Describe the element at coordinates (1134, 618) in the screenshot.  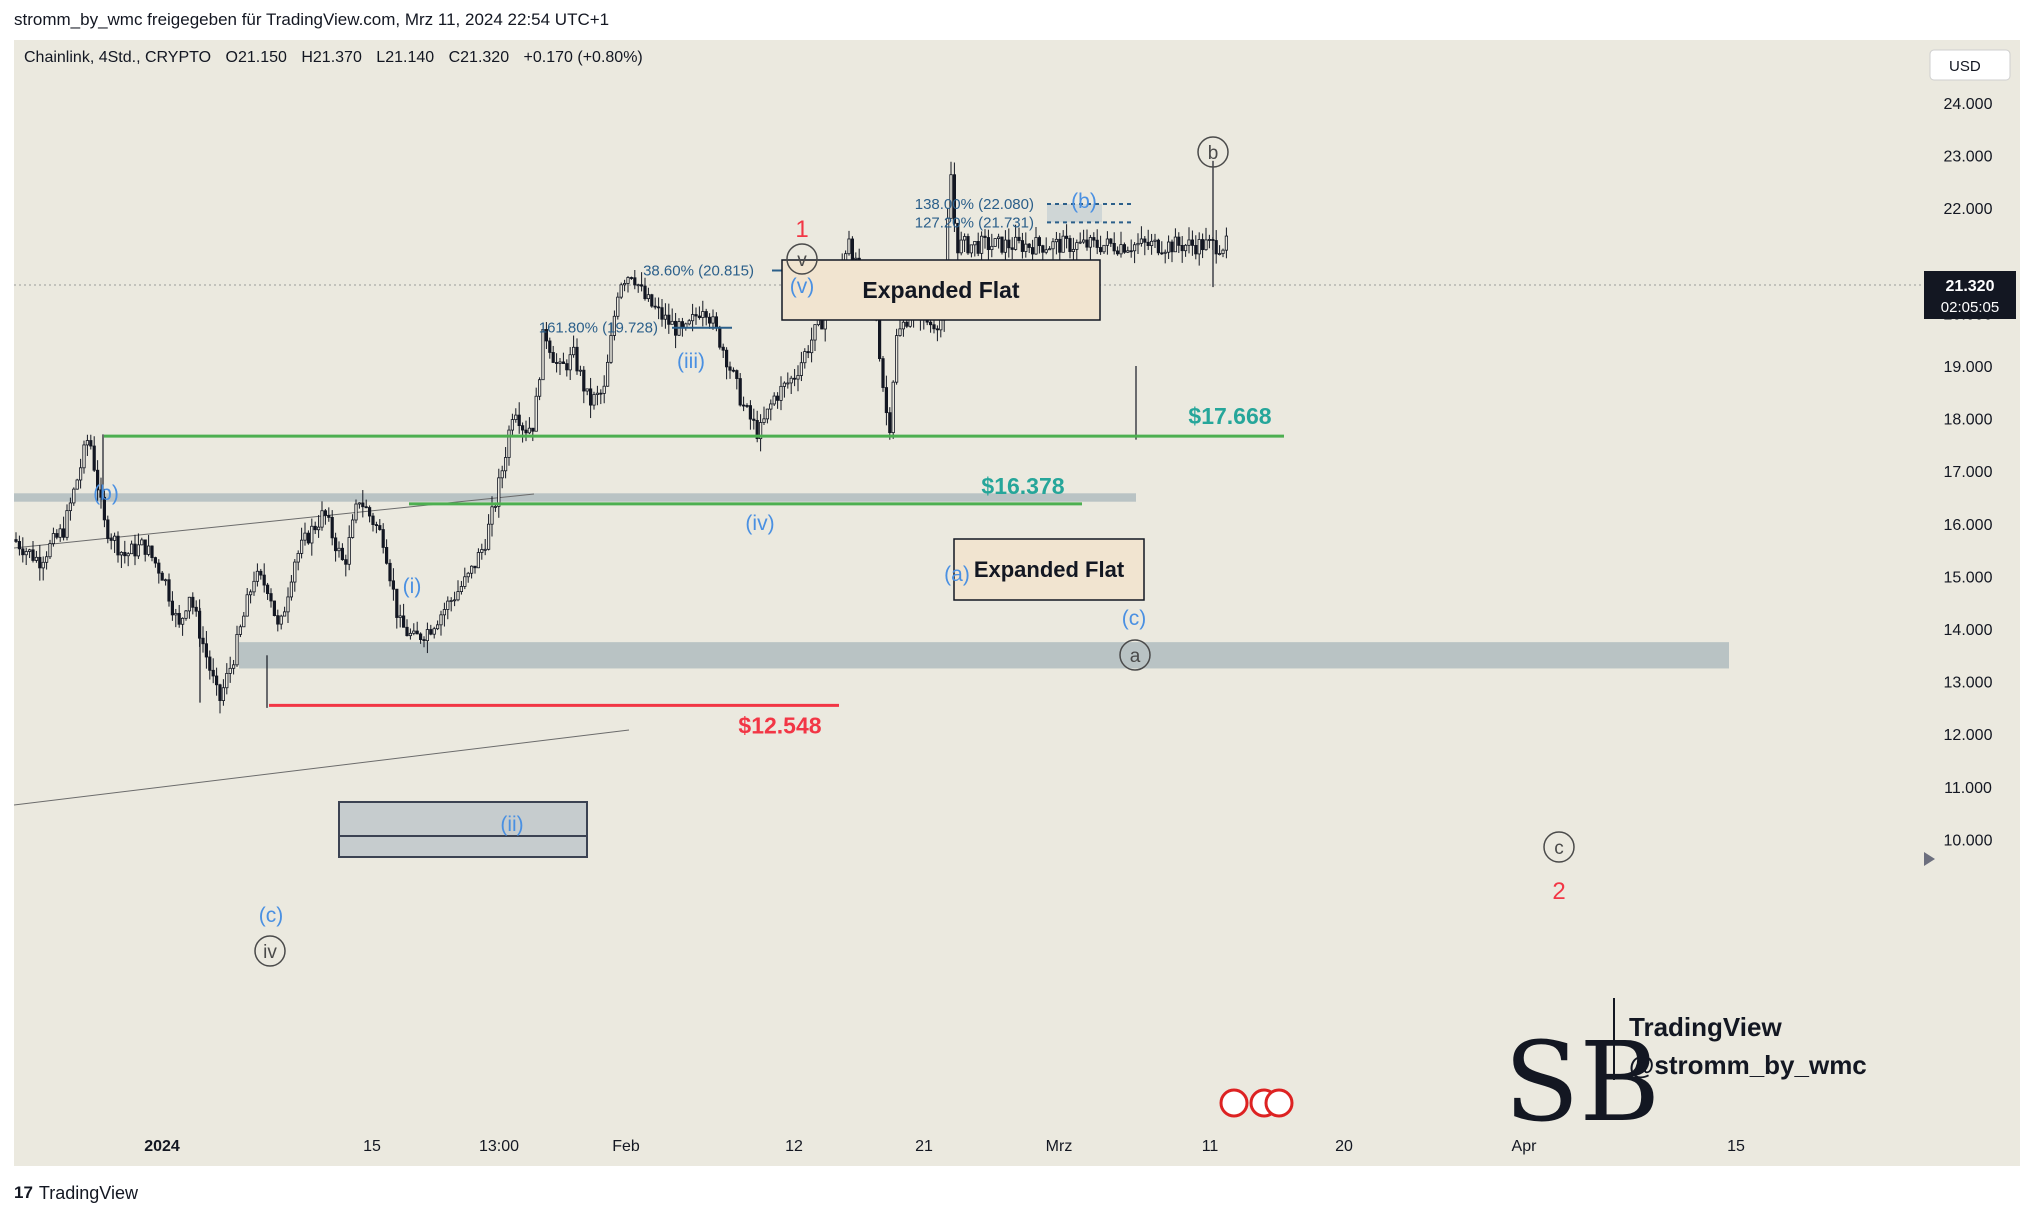
I see `wave-label-c2: (c)` at that location.